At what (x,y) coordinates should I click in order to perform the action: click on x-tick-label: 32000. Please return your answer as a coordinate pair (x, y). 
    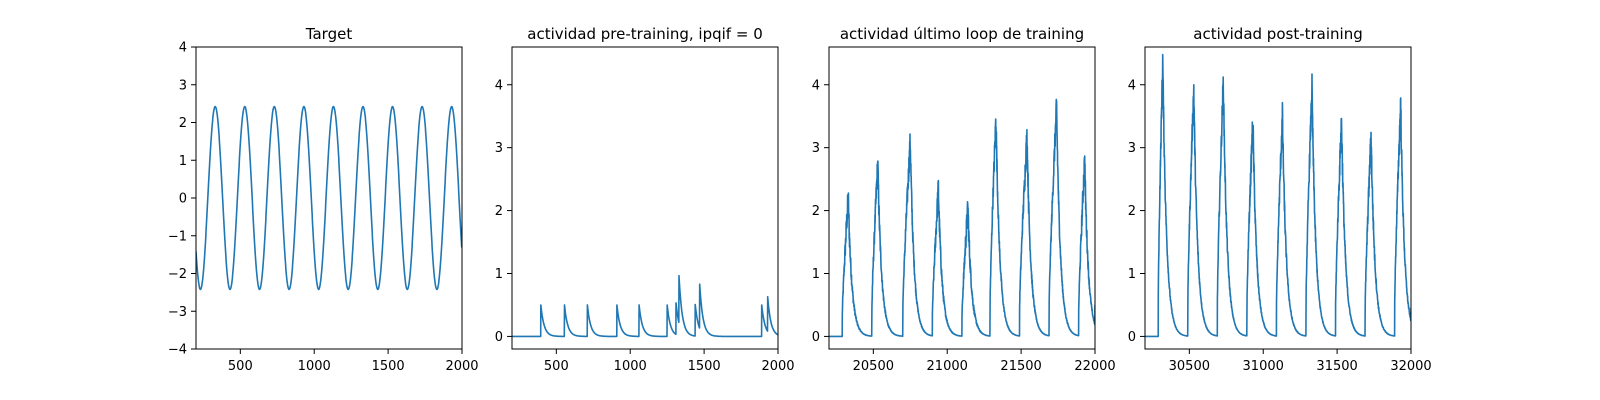
    Looking at the image, I should click on (1410, 366).